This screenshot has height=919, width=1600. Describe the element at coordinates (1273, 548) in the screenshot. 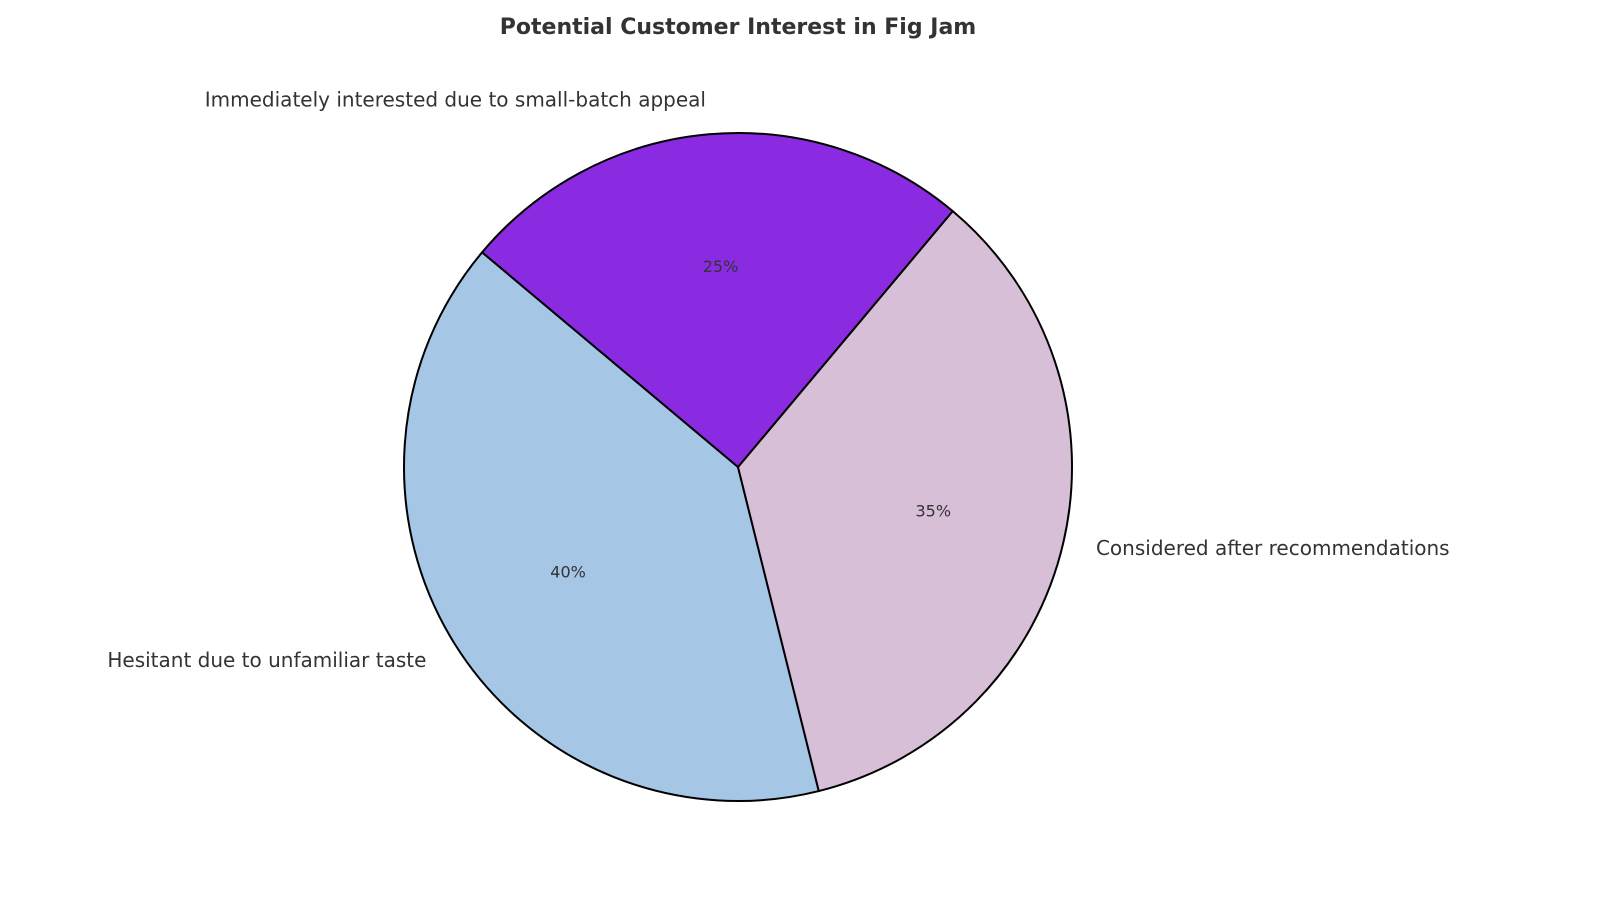

I see `slice-label: Considered after recommendations` at that location.